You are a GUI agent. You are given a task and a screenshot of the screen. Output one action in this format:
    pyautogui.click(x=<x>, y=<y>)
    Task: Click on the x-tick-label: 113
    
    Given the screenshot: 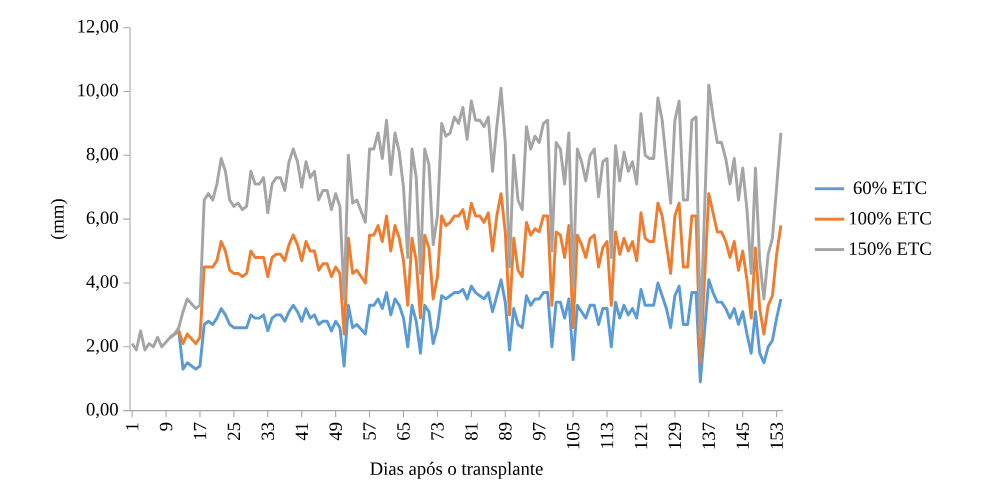 What is the action you would take?
    pyautogui.click(x=607, y=435)
    